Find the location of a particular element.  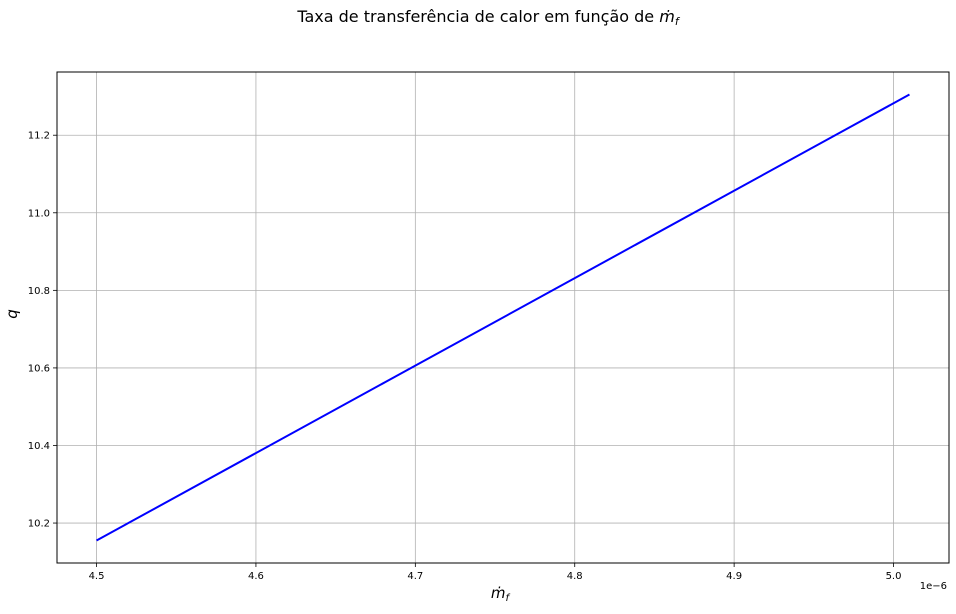

y-axis-label: q is located at coordinates (12, 314).